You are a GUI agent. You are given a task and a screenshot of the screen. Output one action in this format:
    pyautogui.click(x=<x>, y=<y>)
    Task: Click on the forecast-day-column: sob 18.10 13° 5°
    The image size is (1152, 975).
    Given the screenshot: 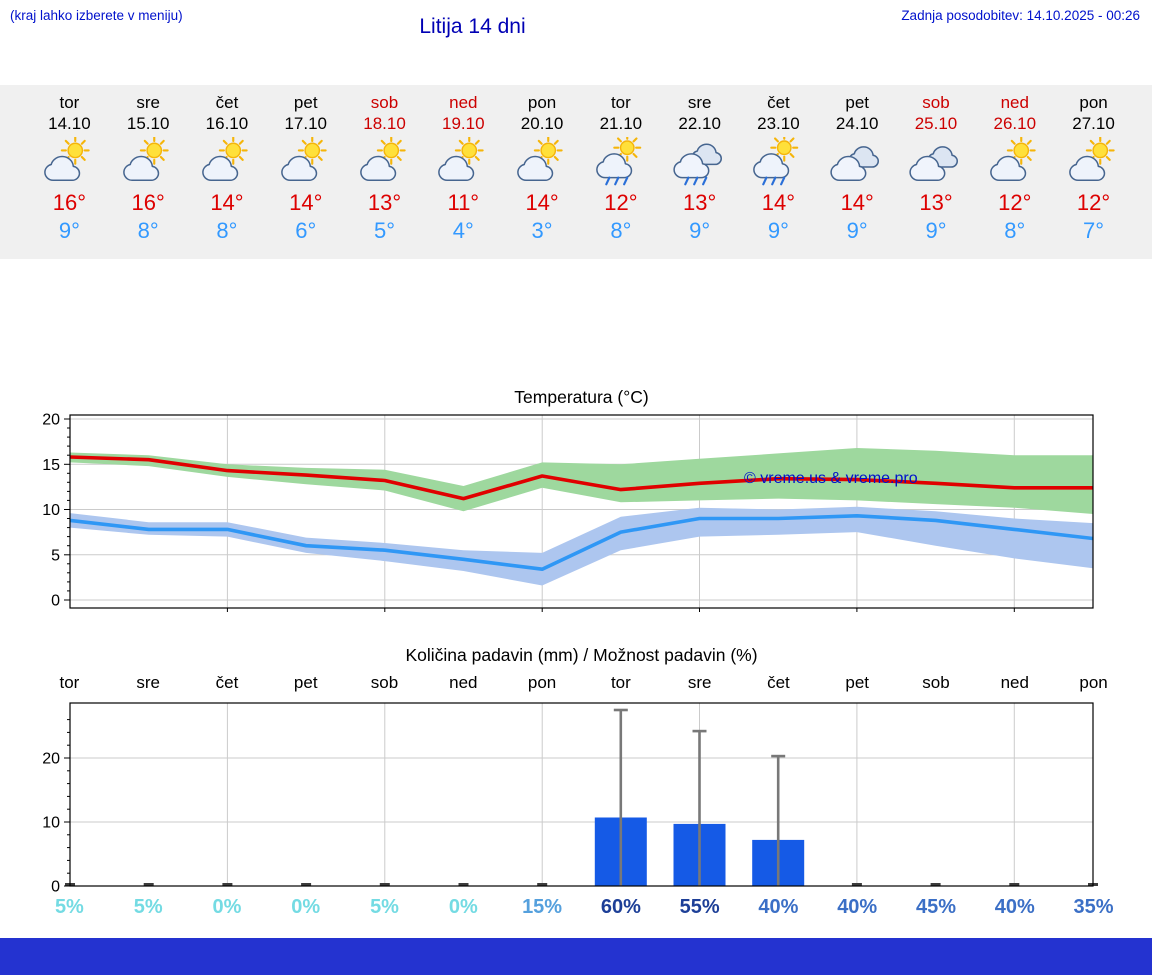 What is the action you would take?
    pyautogui.click(x=384, y=164)
    